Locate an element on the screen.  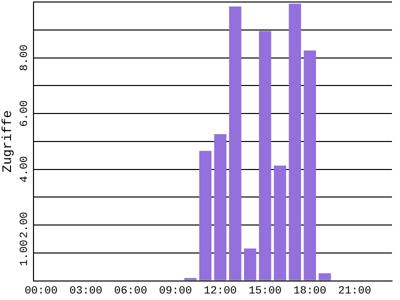
y-tick-label: 1.00 is located at coordinates (25, 253).